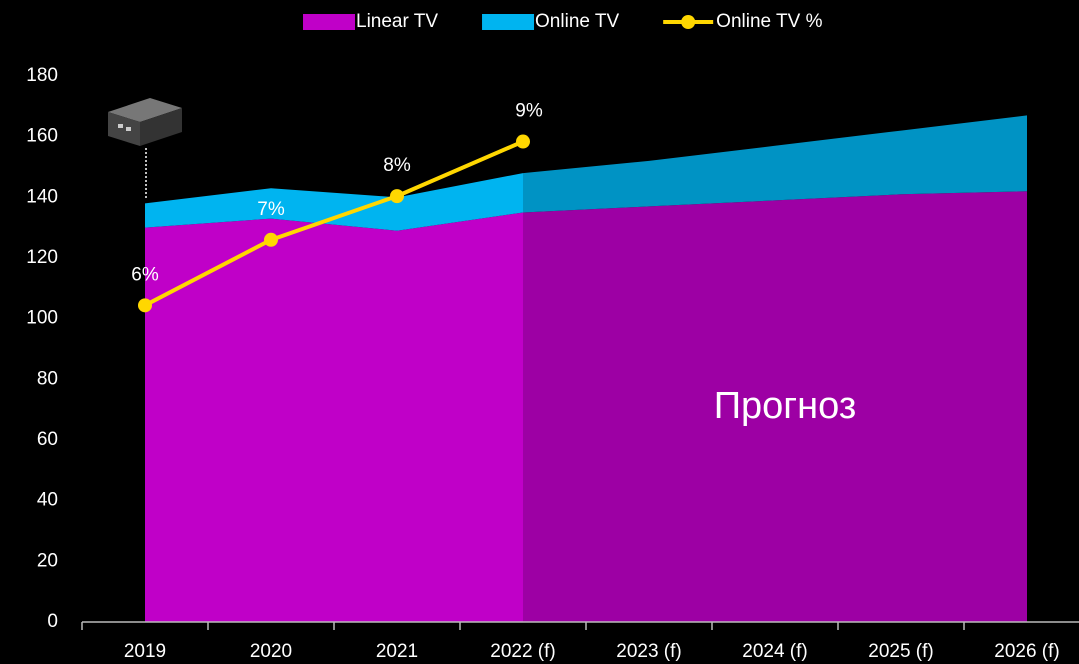 This screenshot has height=664, width=1079. What do you see at coordinates (334, 223) in the screenshot?
I see `line` at bounding box center [334, 223].